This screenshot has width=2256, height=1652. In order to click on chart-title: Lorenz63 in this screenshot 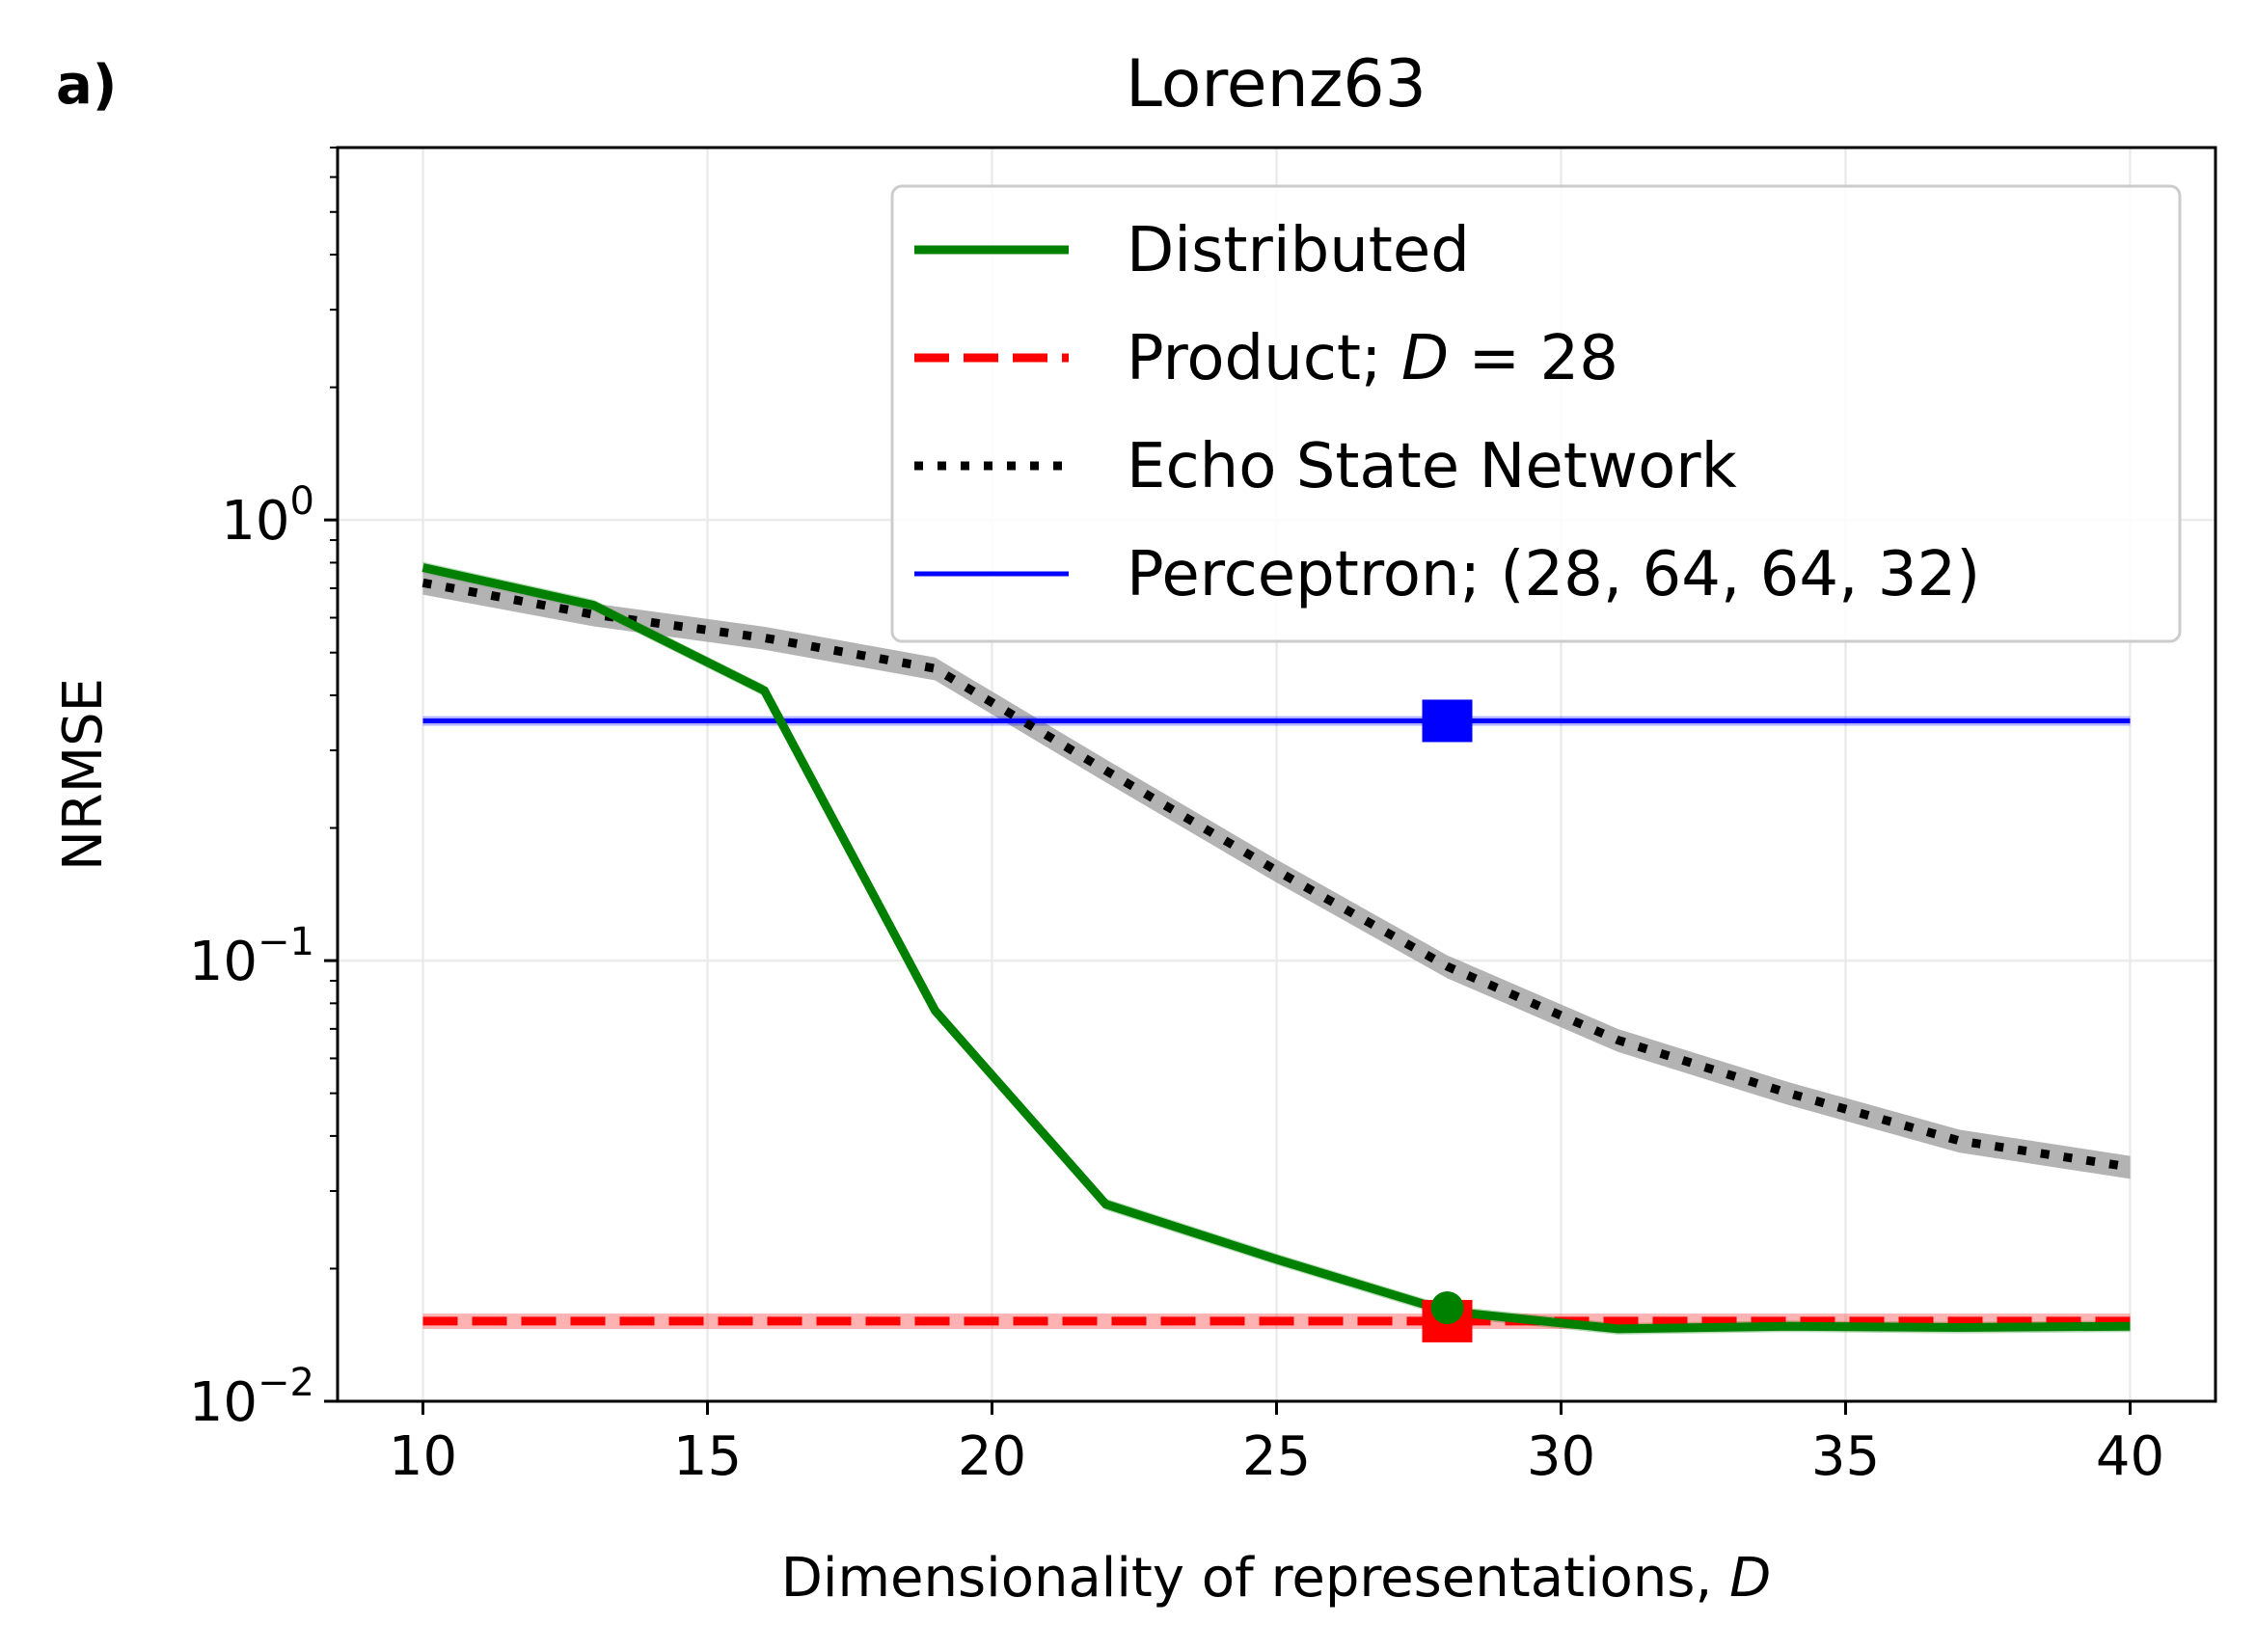, I will do `click(1276, 84)`.